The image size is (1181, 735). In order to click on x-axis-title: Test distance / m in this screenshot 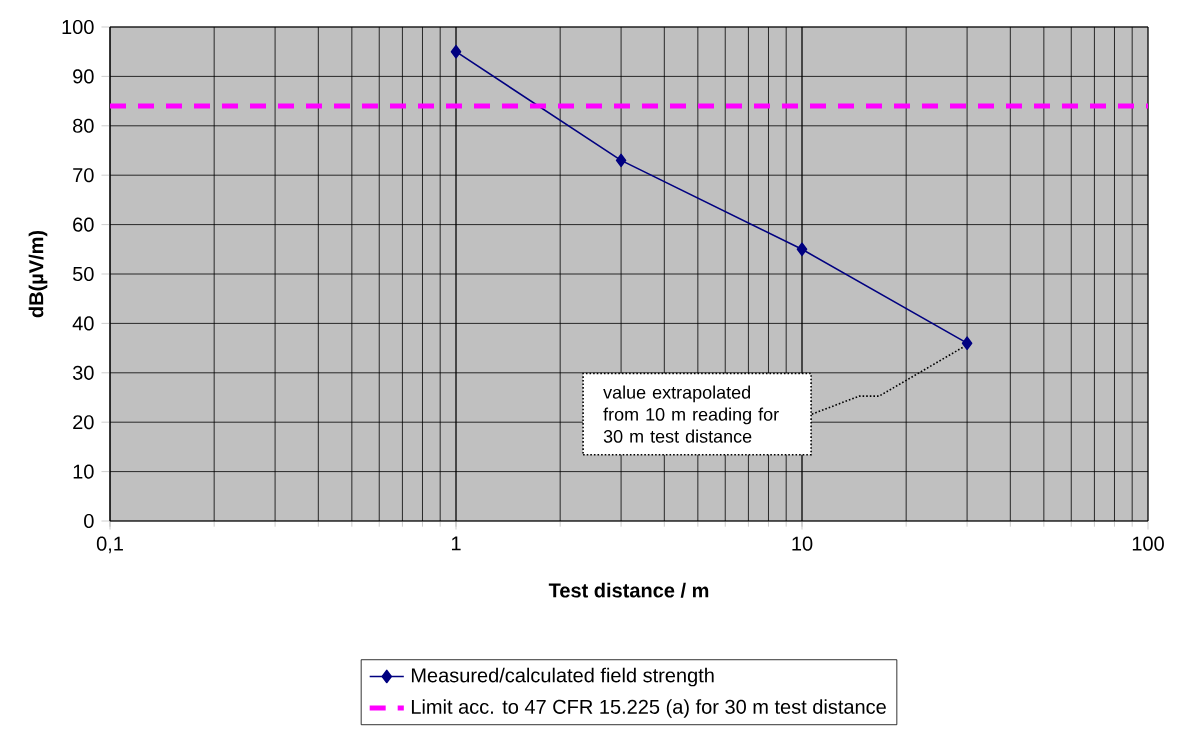, I will do `click(628, 590)`.